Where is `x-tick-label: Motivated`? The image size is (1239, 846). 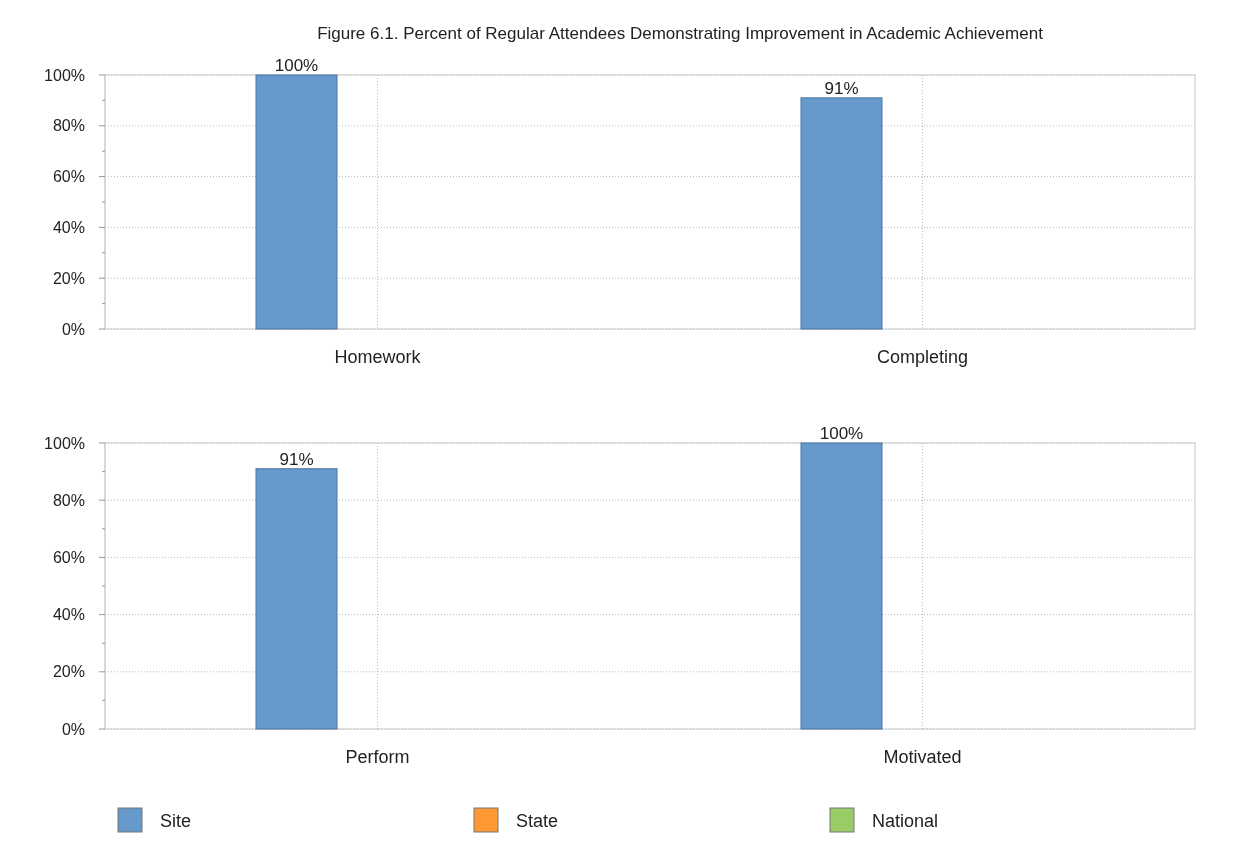 x-tick-label: Motivated is located at coordinates (922, 757).